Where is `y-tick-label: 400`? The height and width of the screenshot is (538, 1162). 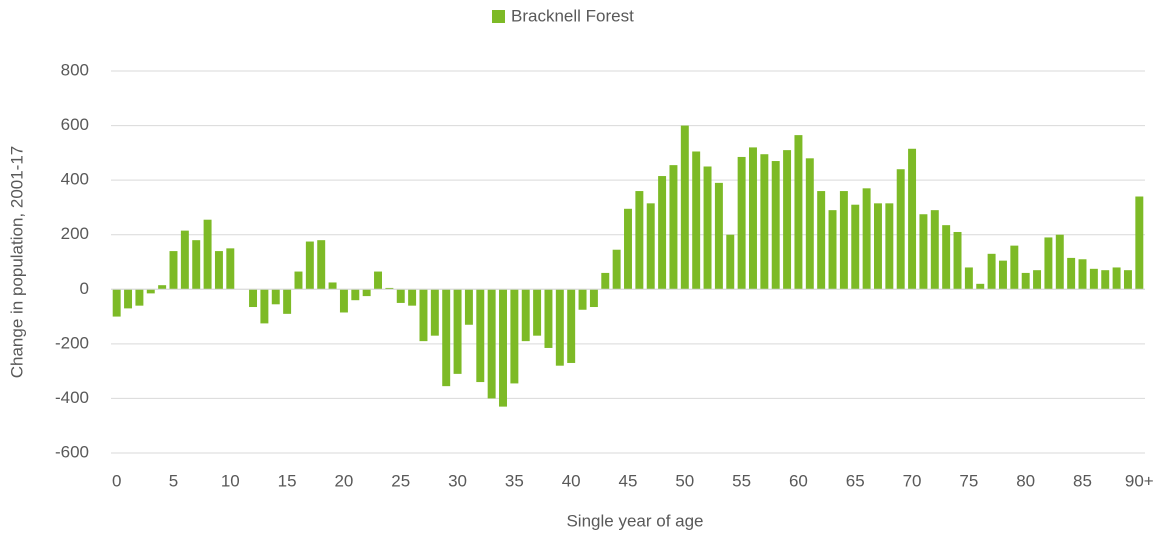 y-tick-label: 400 is located at coordinates (75, 179).